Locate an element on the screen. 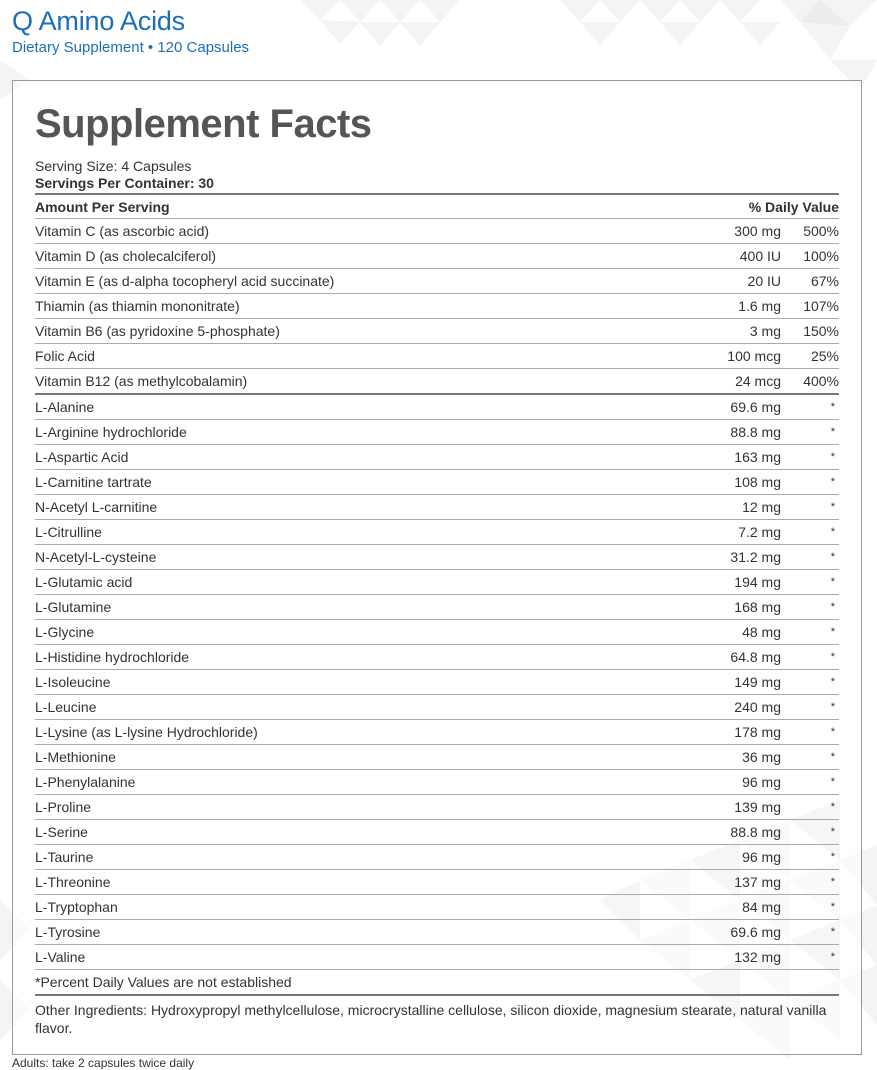 The image size is (877, 1070). table-row: N-Acetyl-L-cysteine 31.2 mg * is located at coordinates (437, 557).